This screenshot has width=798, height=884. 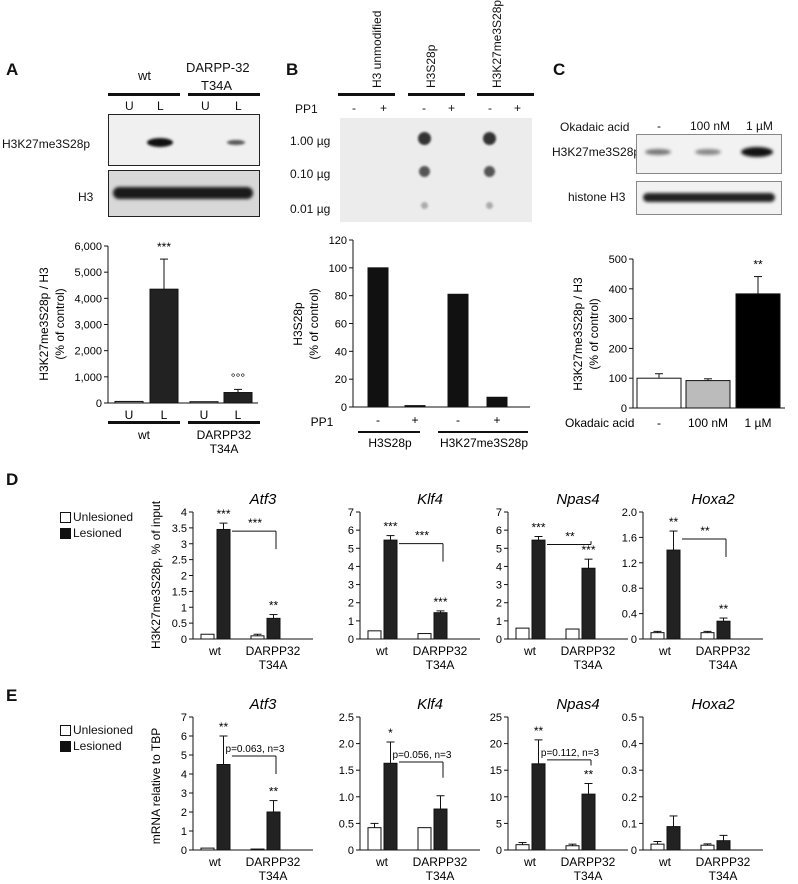 I want to click on subplot-title: Hoxa2, so click(x=713, y=499).